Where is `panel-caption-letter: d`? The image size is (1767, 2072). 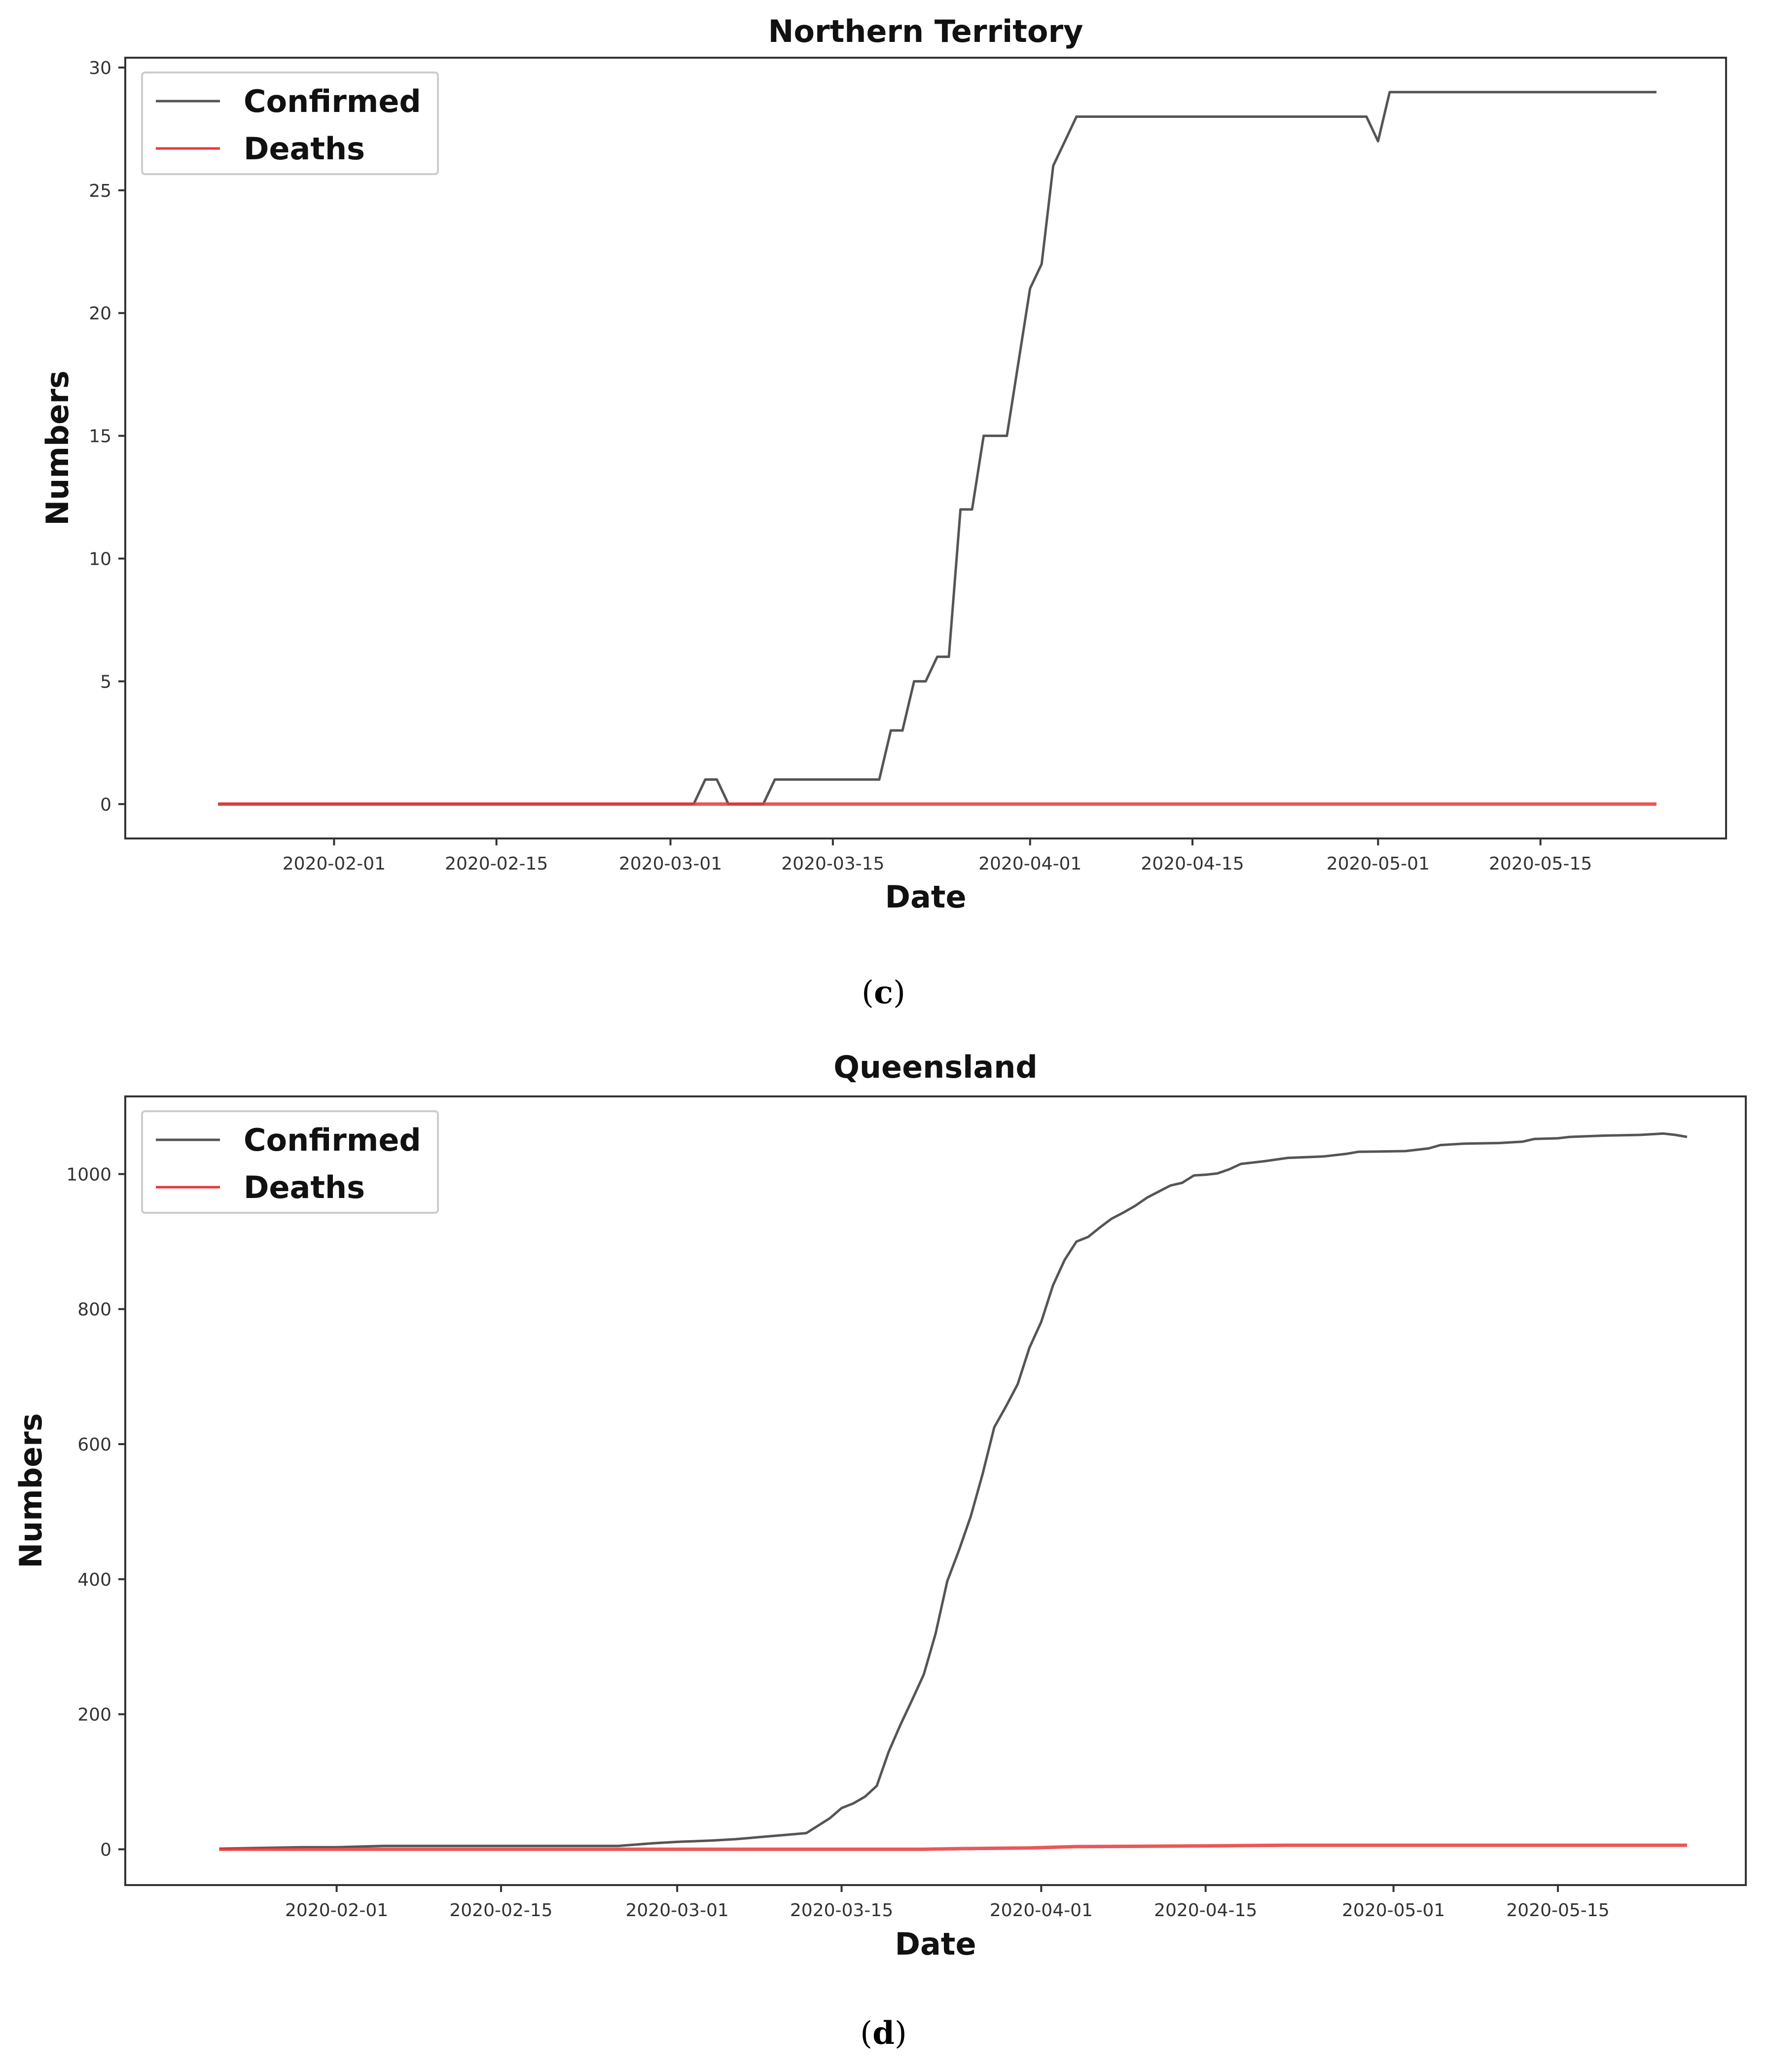 panel-caption-letter: d is located at coordinates (883, 2033).